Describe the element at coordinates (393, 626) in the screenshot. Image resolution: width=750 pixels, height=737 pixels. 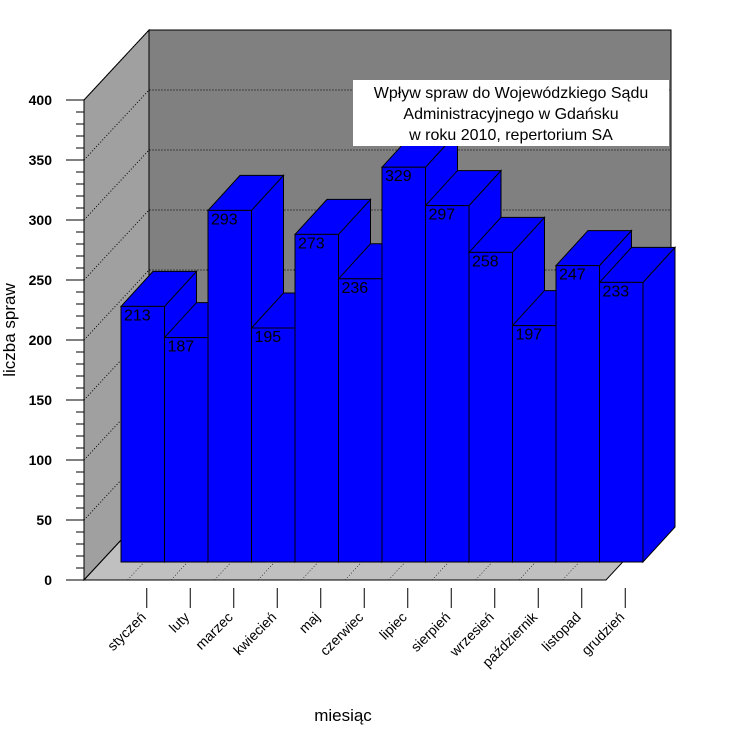
I see `x-tick-label: lipiec` at that location.